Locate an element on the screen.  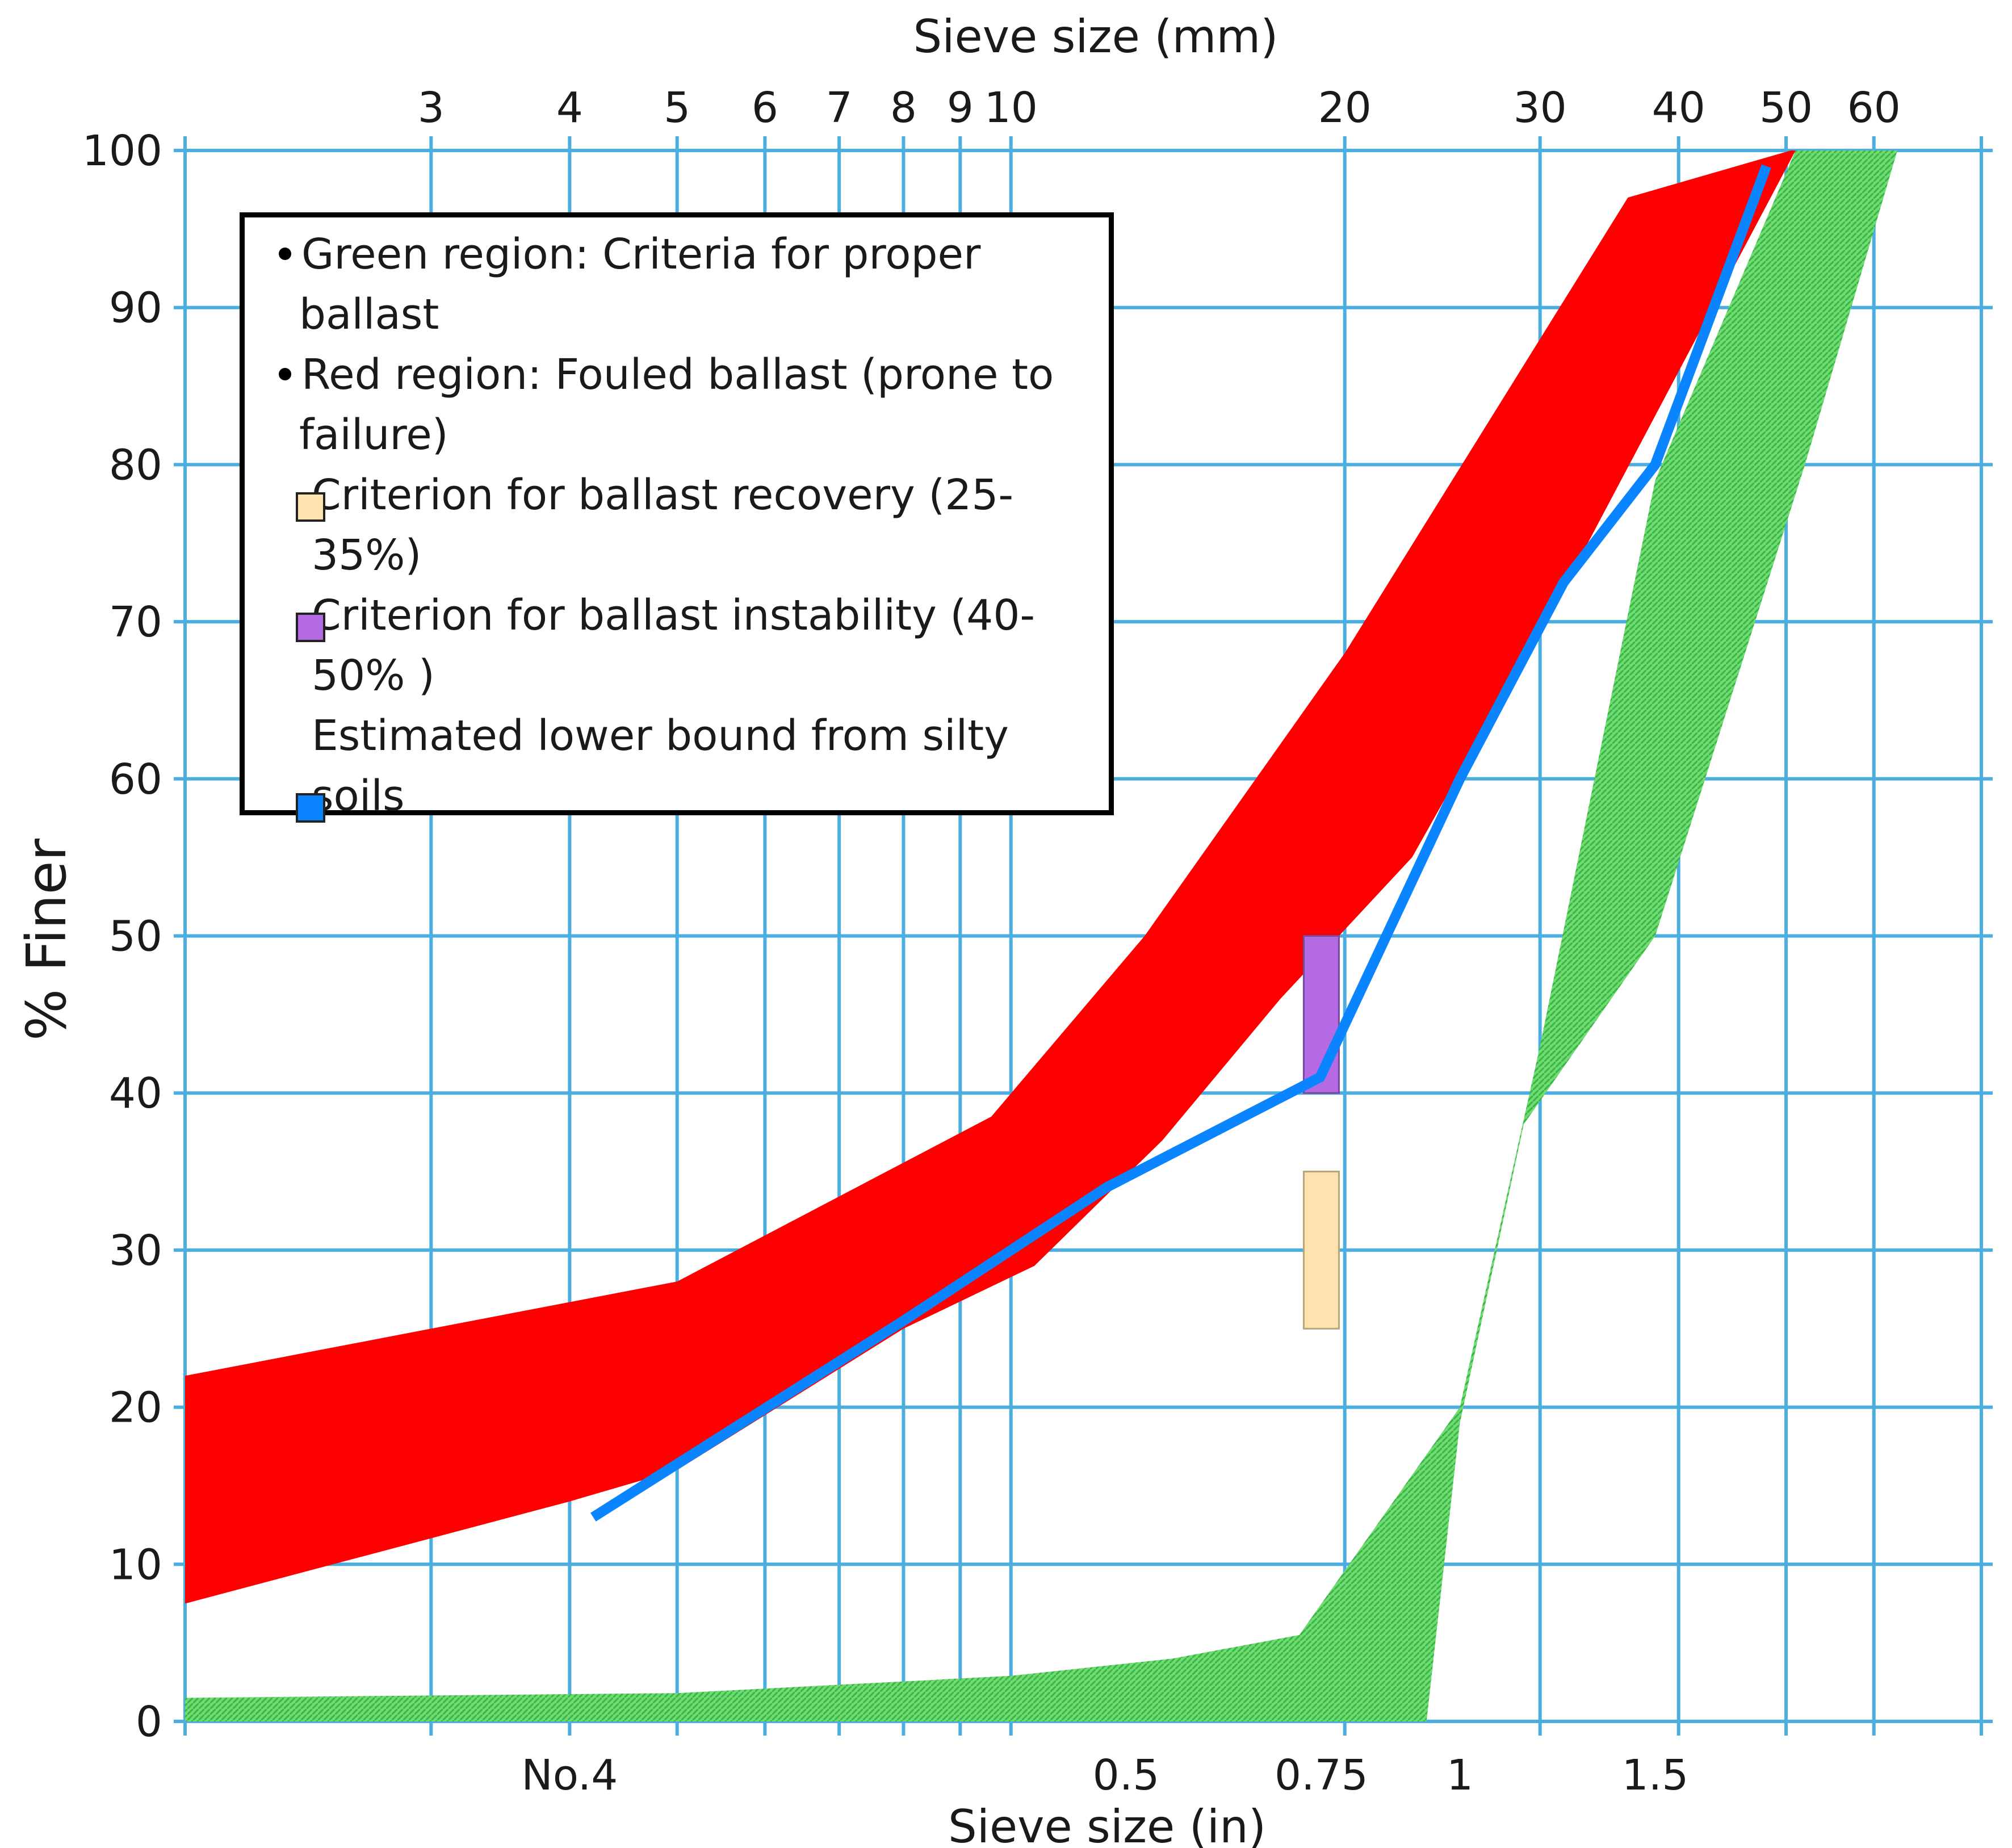
top-tick-label: 60 is located at coordinates (1874, 107).